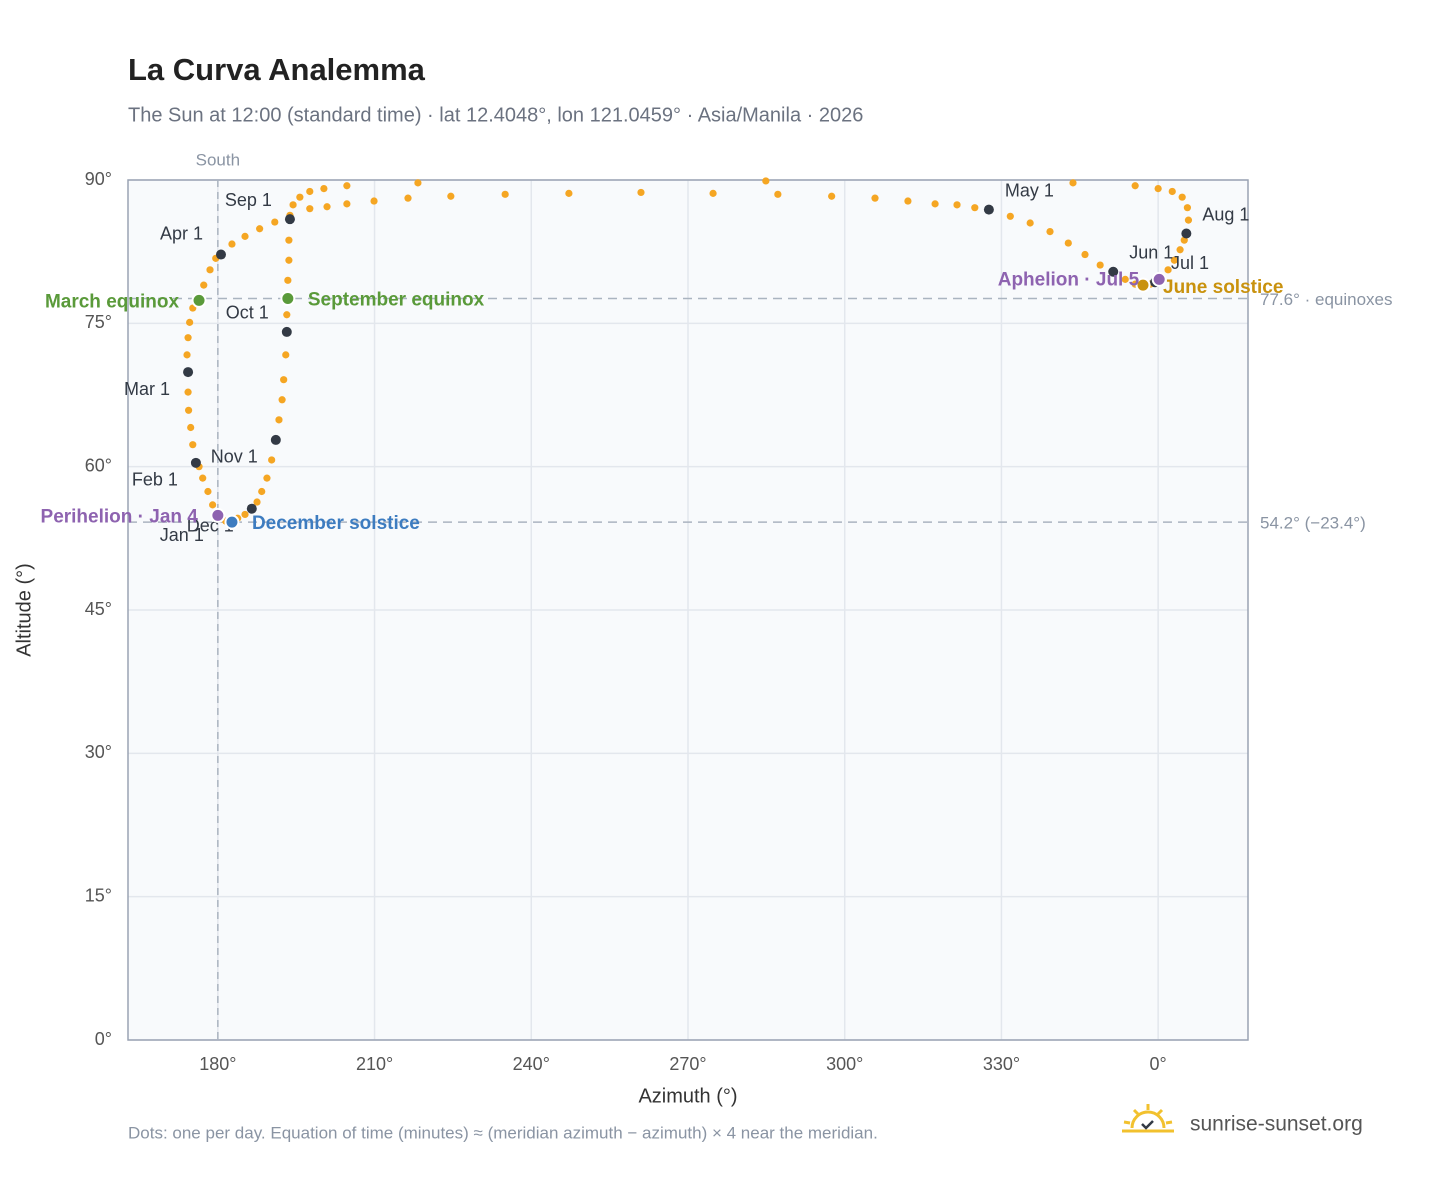  What do you see at coordinates (687, 1064) in the screenshot?
I see `x-tick-label: 270°` at bounding box center [687, 1064].